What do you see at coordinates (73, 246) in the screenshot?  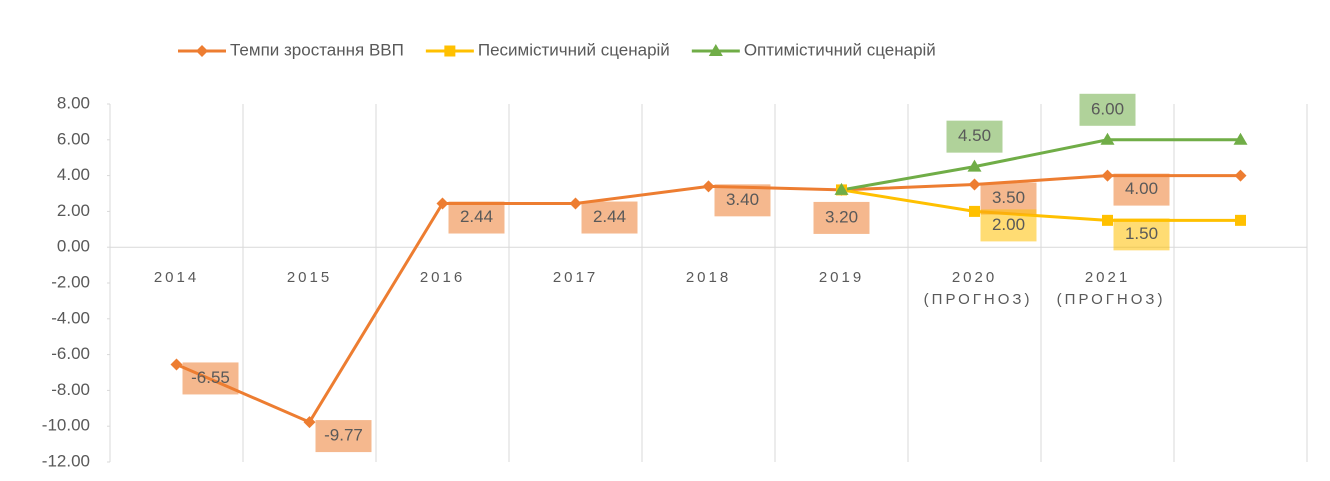 I see `y-tick-label: 0.00` at bounding box center [73, 246].